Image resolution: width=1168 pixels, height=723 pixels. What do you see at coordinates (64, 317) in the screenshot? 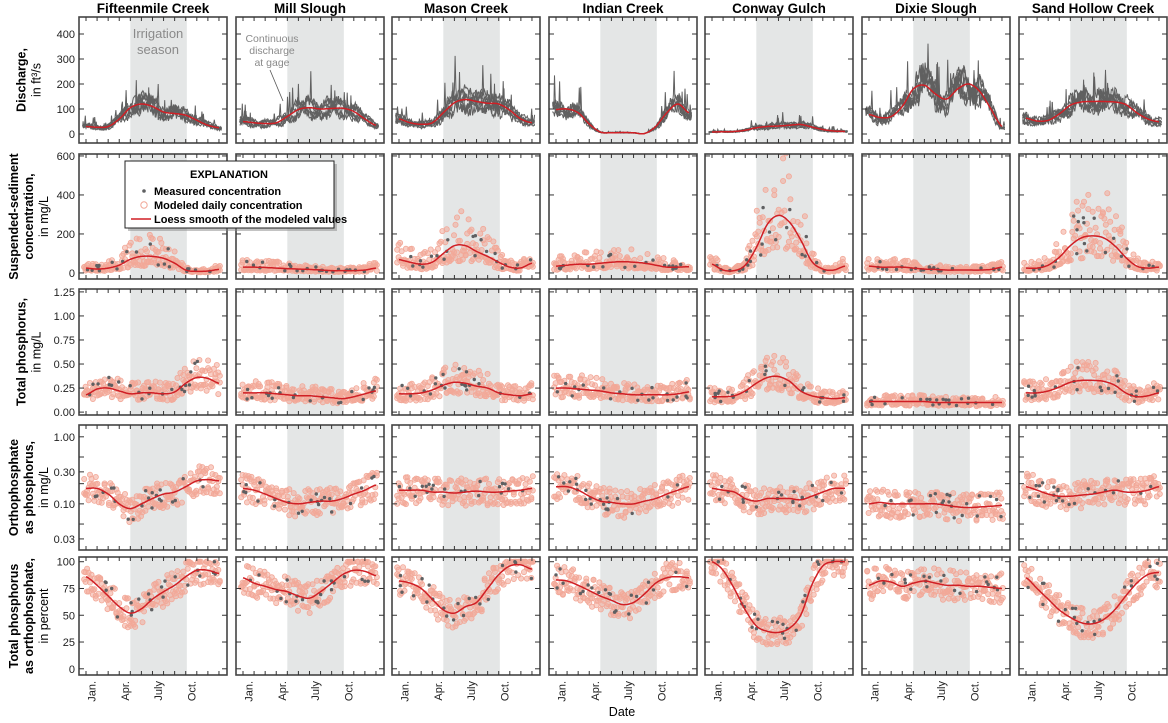
I see `y-tick-label: 1.00` at bounding box center [64, 317].